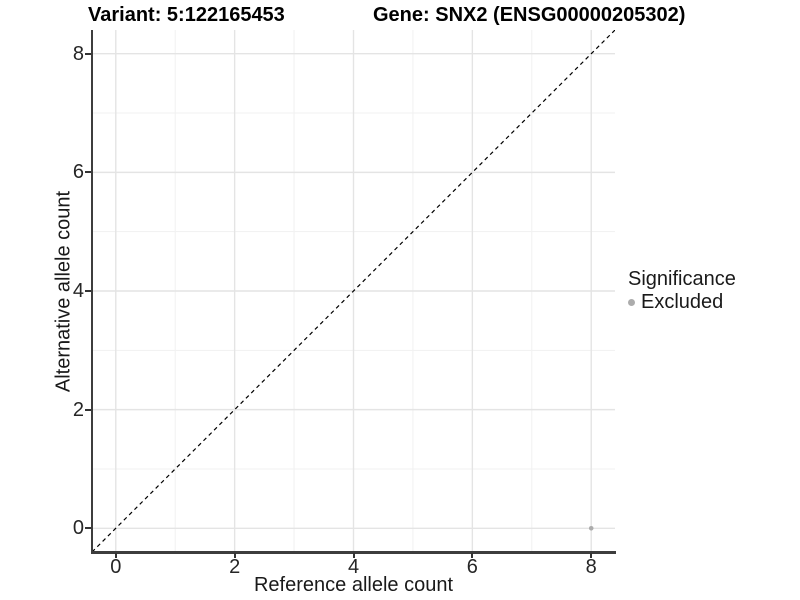 This screenshot has height=600, width=800. I want to click on y-tick-label: 2, so click(78, 409).